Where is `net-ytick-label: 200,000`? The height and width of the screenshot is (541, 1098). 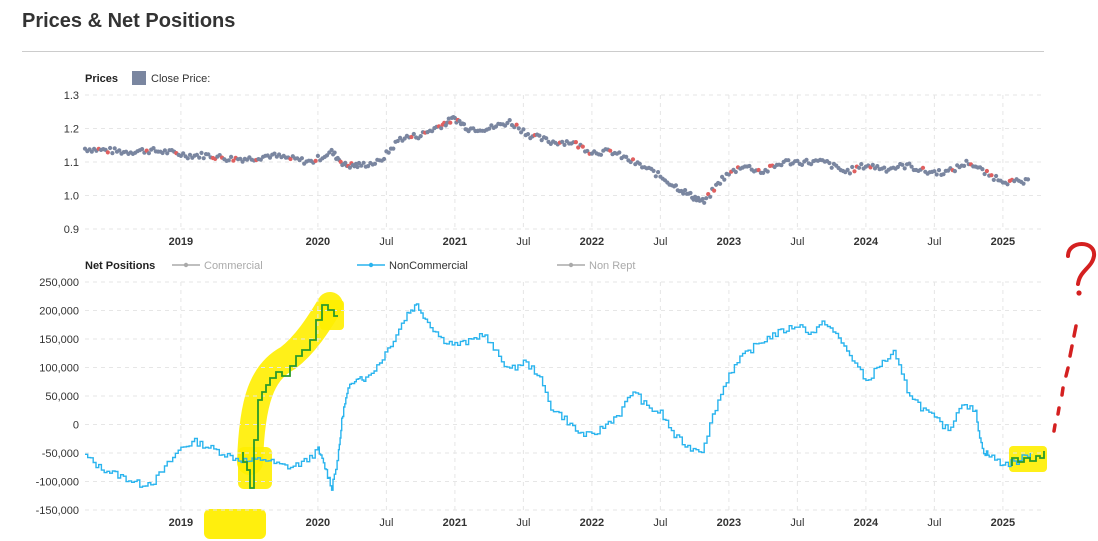 net-ytick-label: 200,000 is located at coordinates (59, 312).